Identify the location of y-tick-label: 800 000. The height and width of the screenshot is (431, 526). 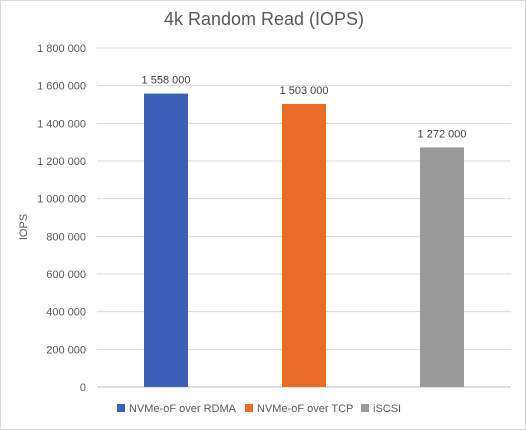
(66, 237).